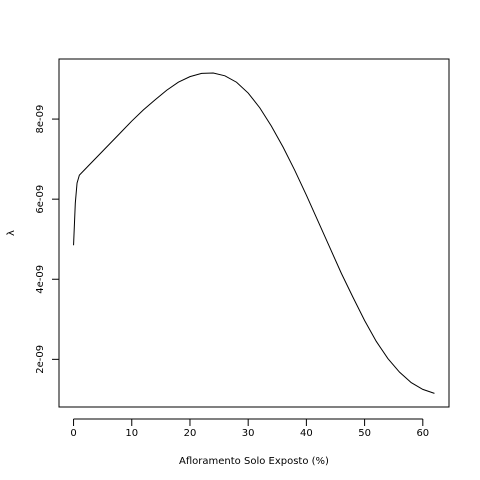 The height and width of the screenshot is (480, 480). Describe the element at coordinates (11, 233) in the screenshot. I see `y-axis-title: λ` at that location.